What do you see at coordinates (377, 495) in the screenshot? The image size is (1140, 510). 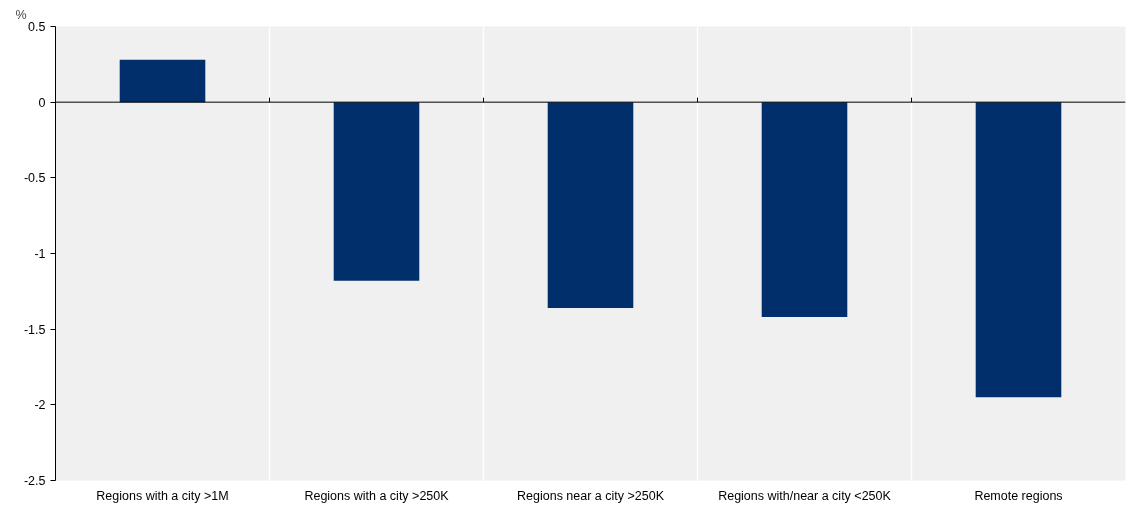 I see `x-tick-label: Regions with a city >250K` at bounding box center [377, 495].